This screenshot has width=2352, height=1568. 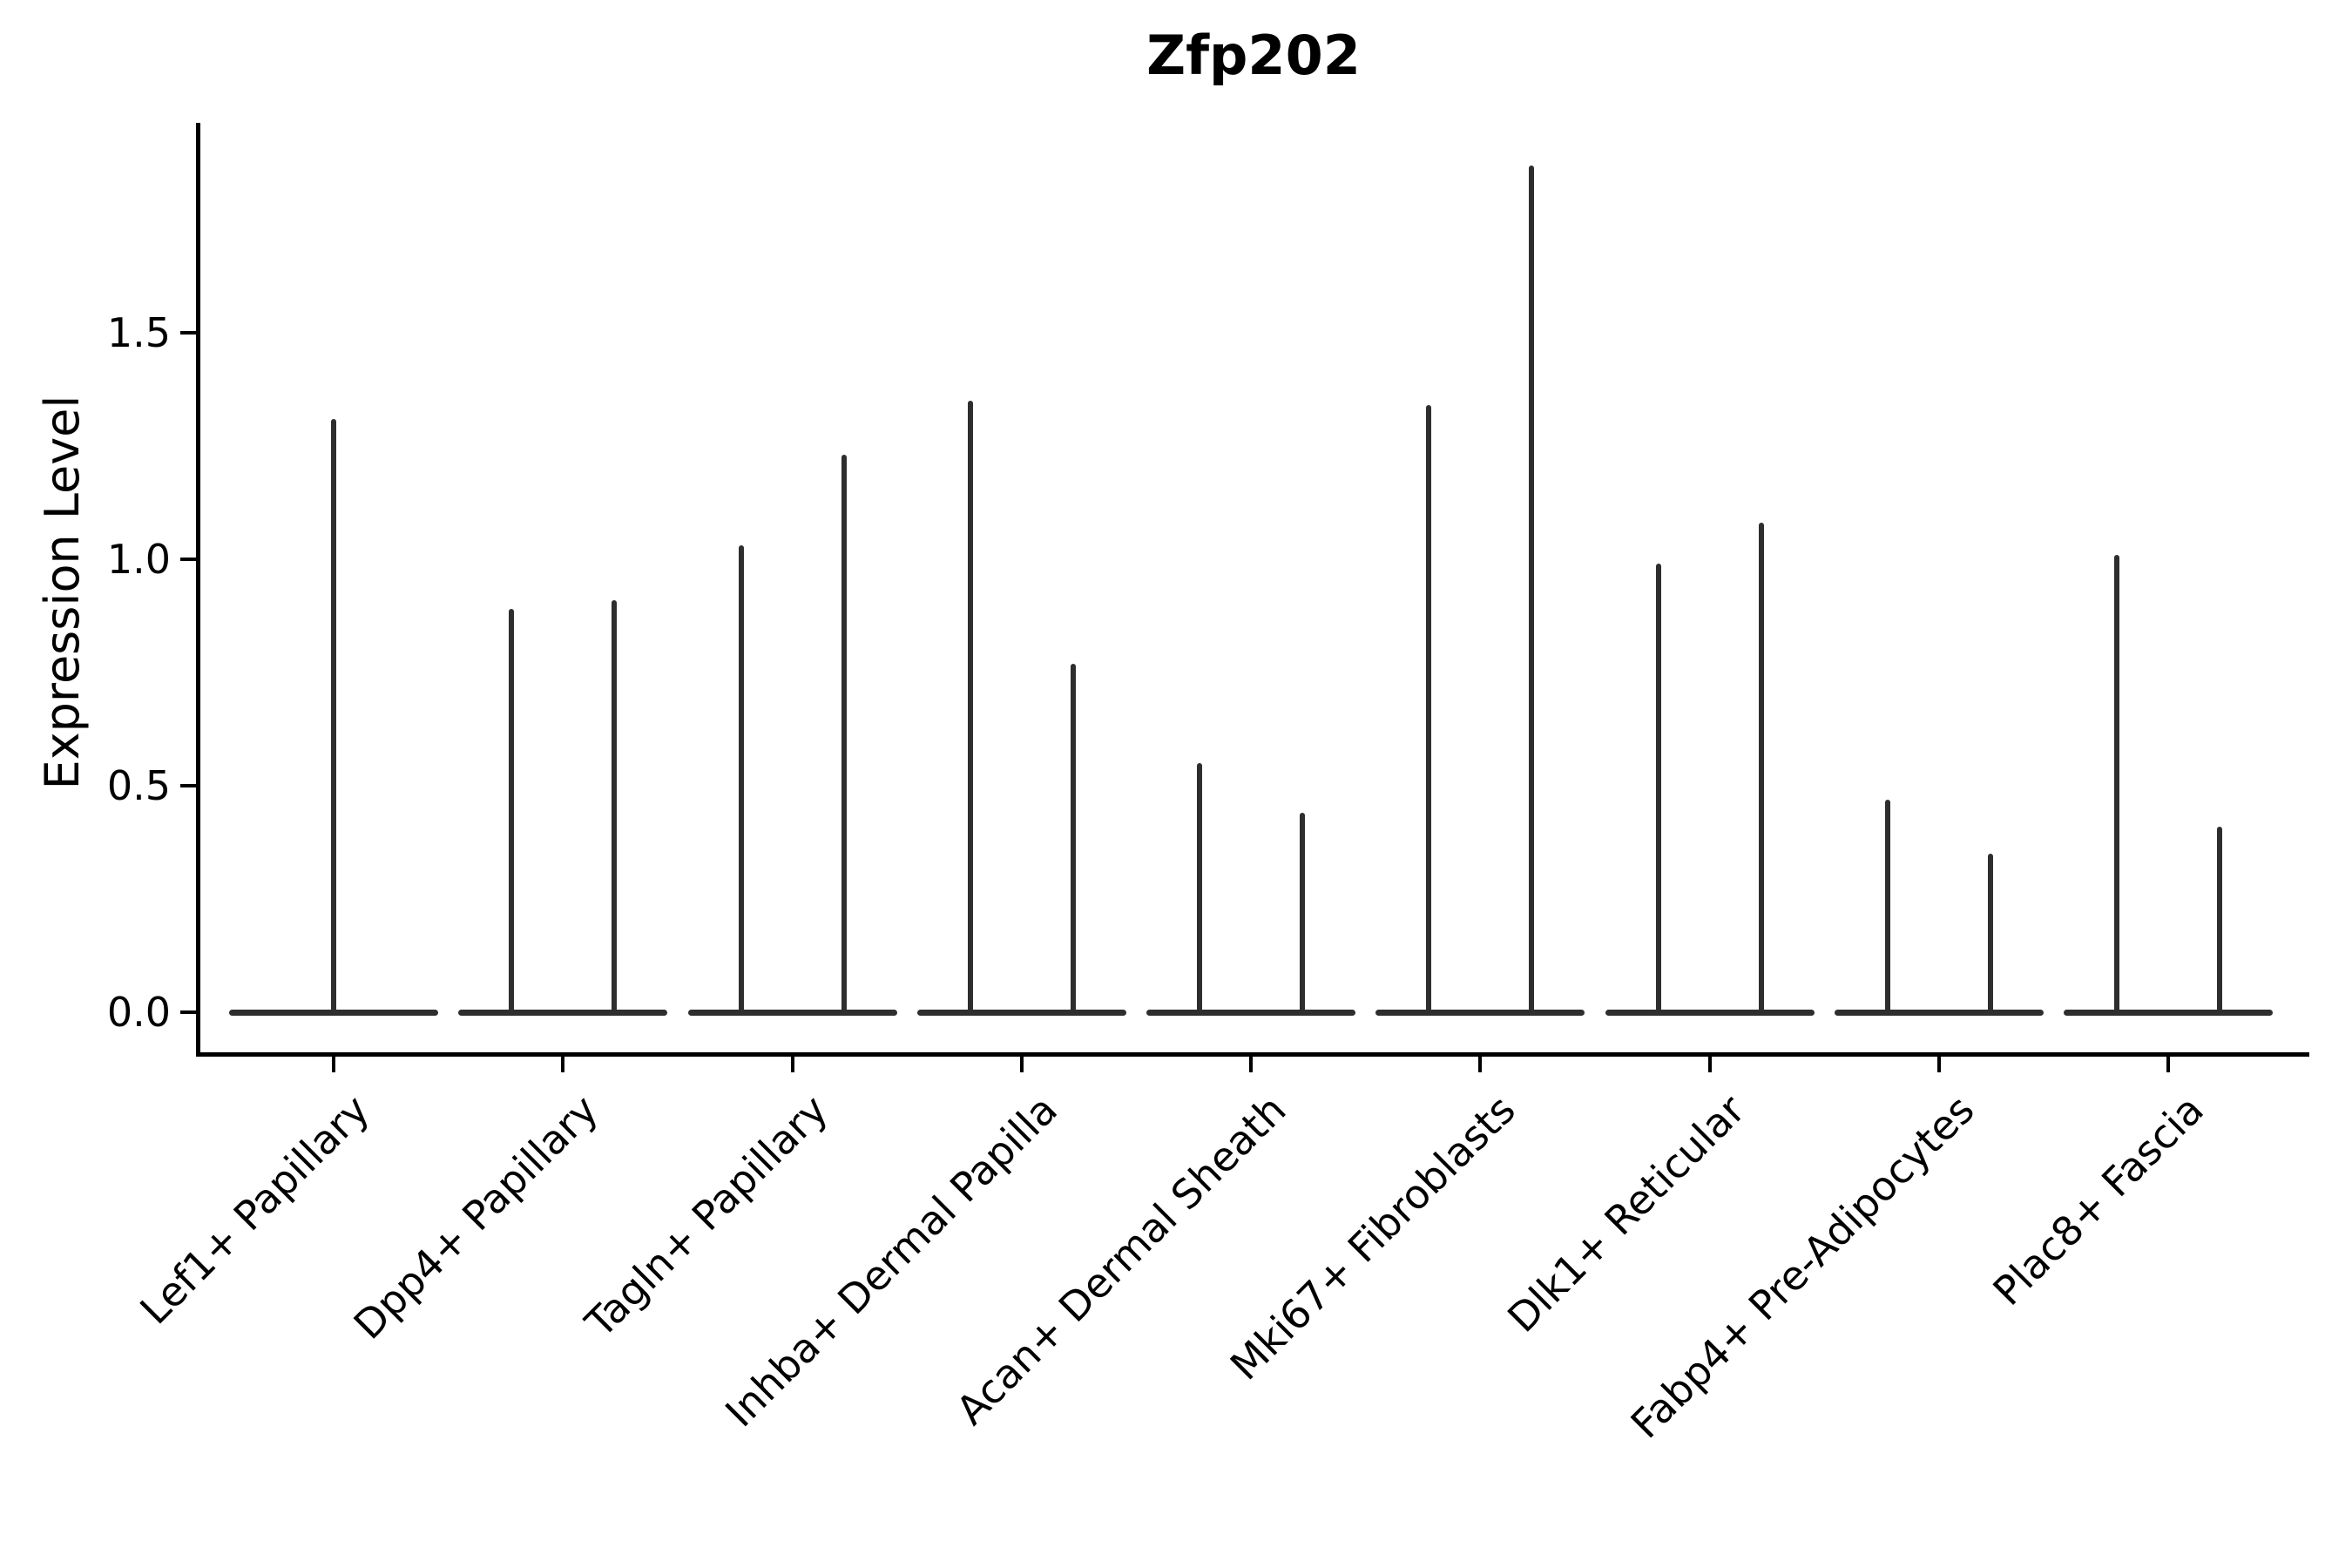 What do you see at coordinates (1626, 1213) in the screenshot?
I see `x-category-label: Dlk1+ Reticular` at bounding box center [1626, 1213].